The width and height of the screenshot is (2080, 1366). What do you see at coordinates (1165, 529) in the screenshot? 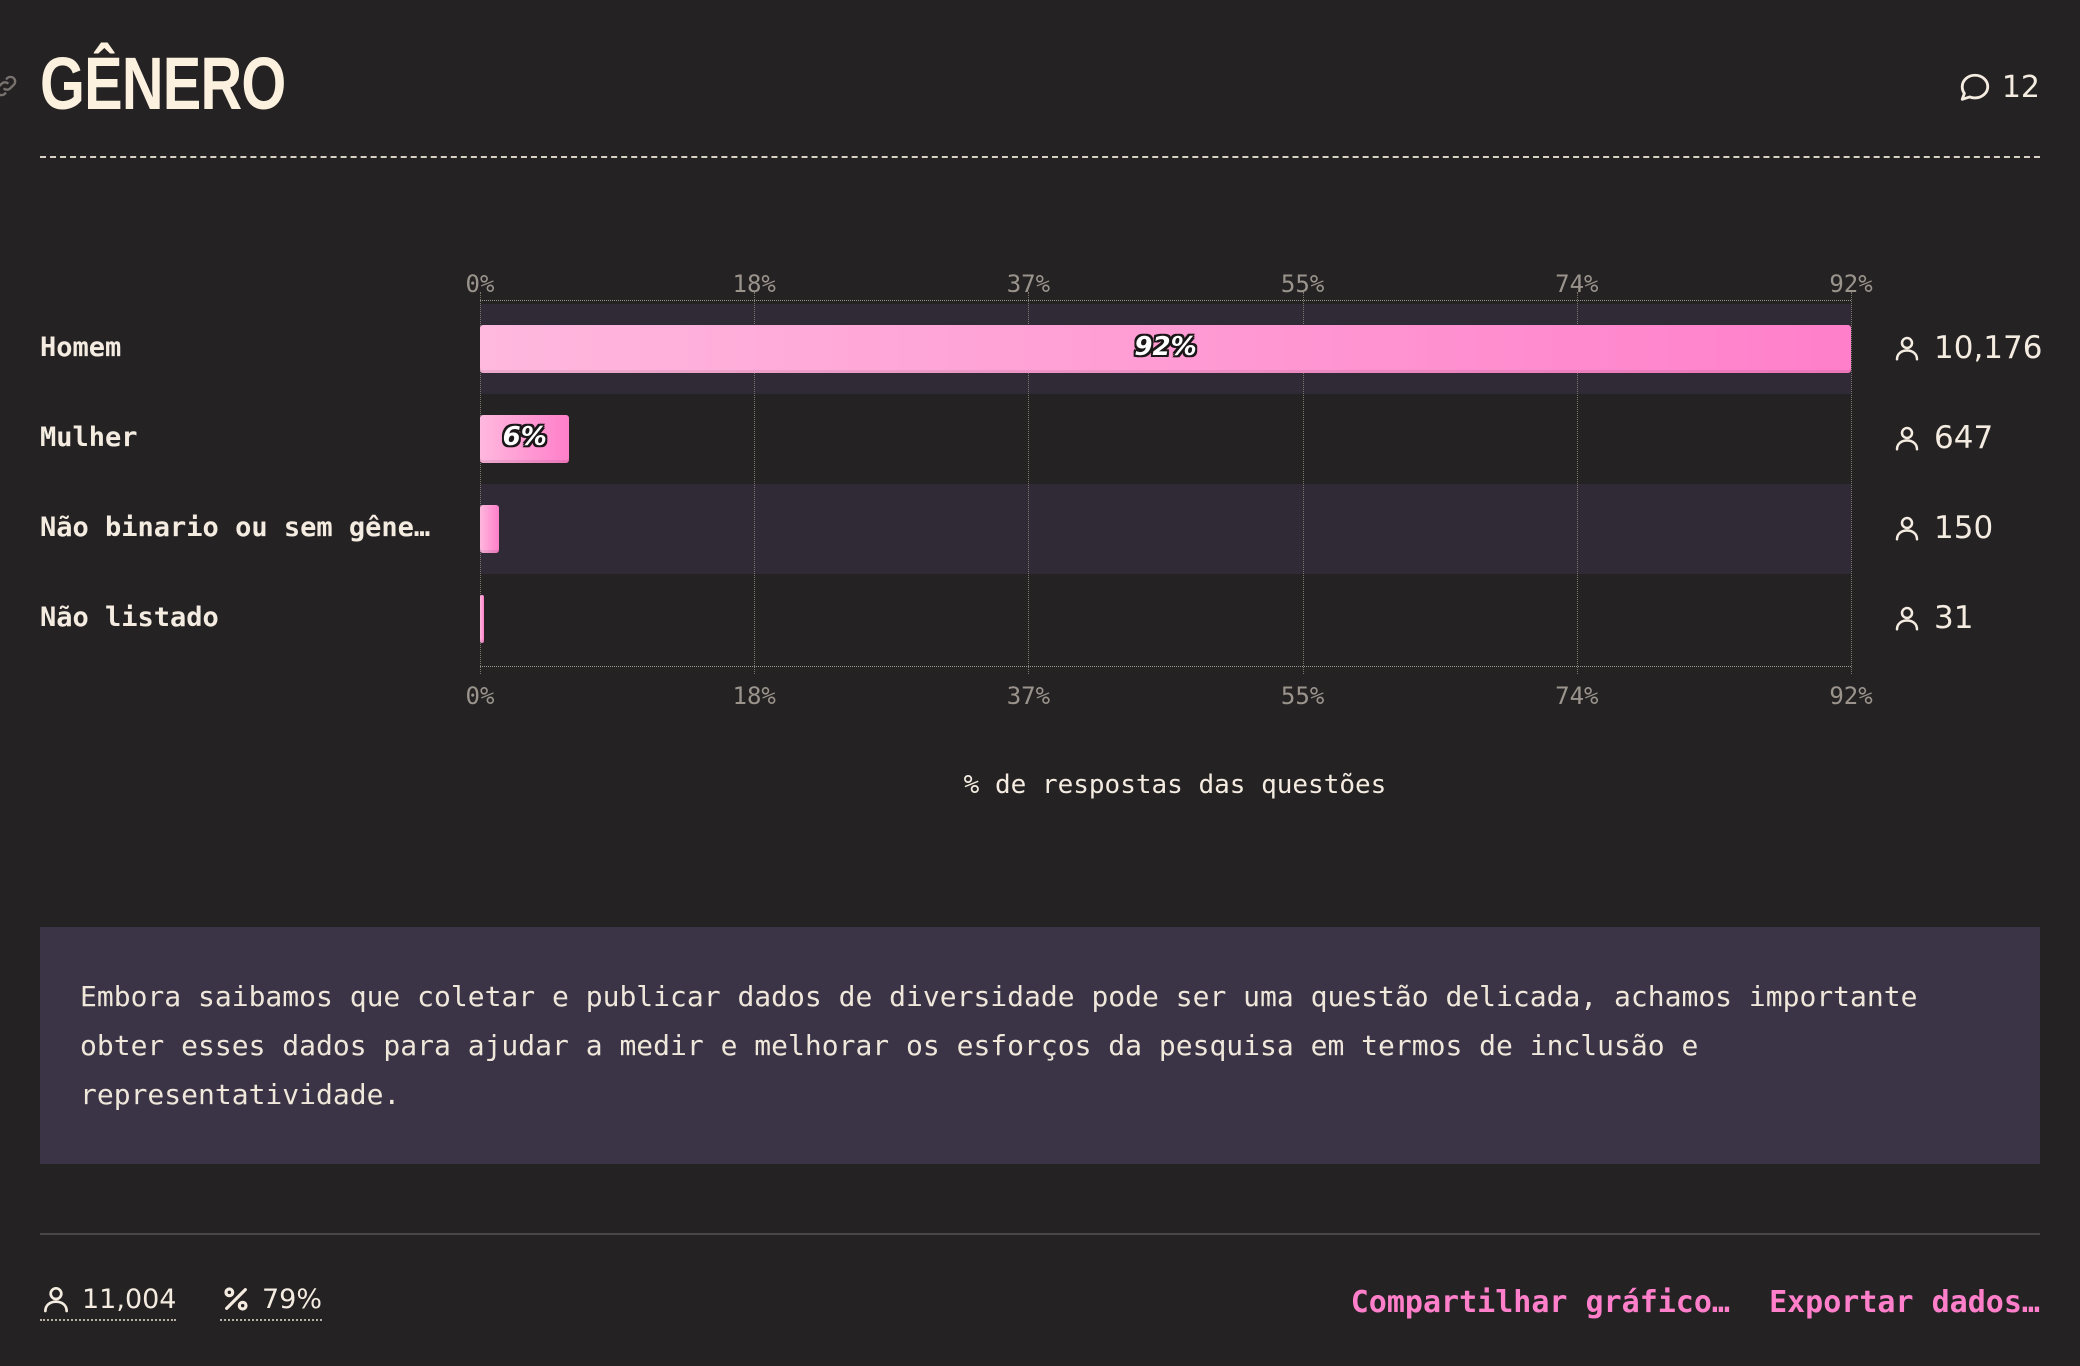
I see `row-background` at bounding box center [1165, 529].